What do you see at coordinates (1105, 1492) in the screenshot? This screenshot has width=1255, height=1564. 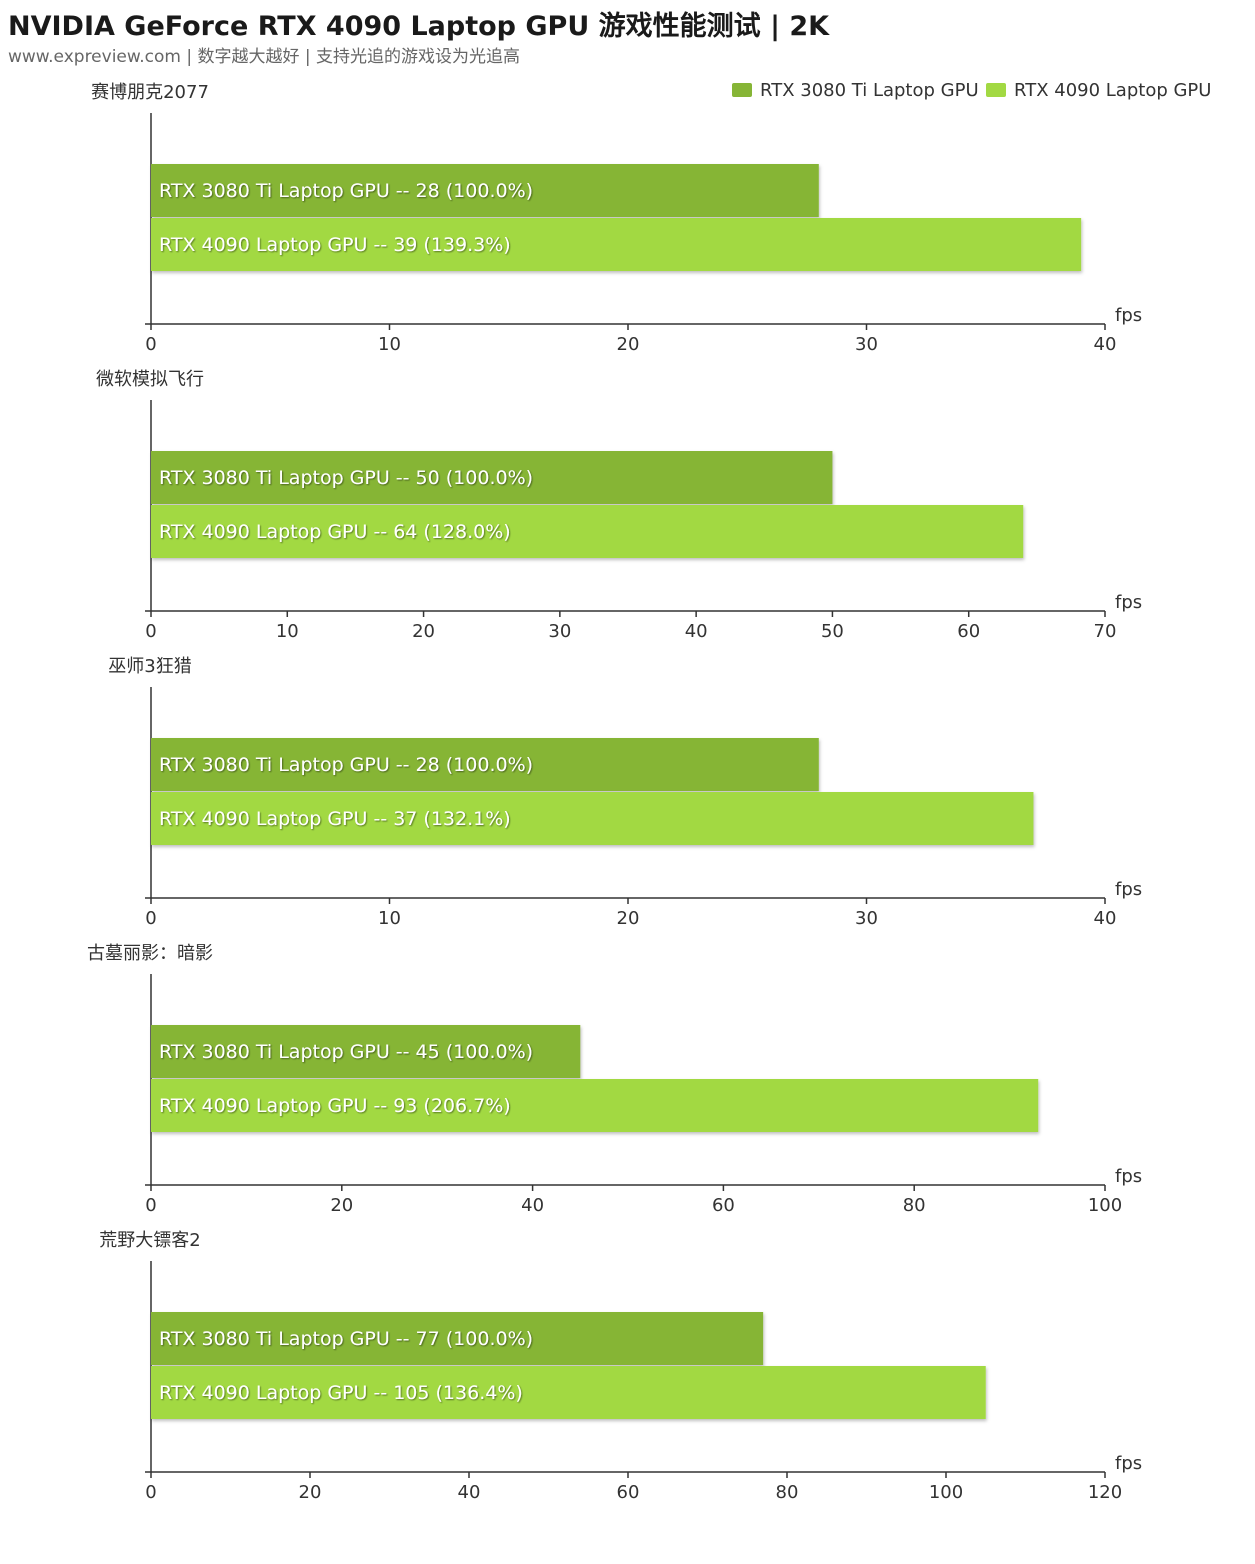 I see `x-tick-label: 120` at bounding box center [1105, 1492].